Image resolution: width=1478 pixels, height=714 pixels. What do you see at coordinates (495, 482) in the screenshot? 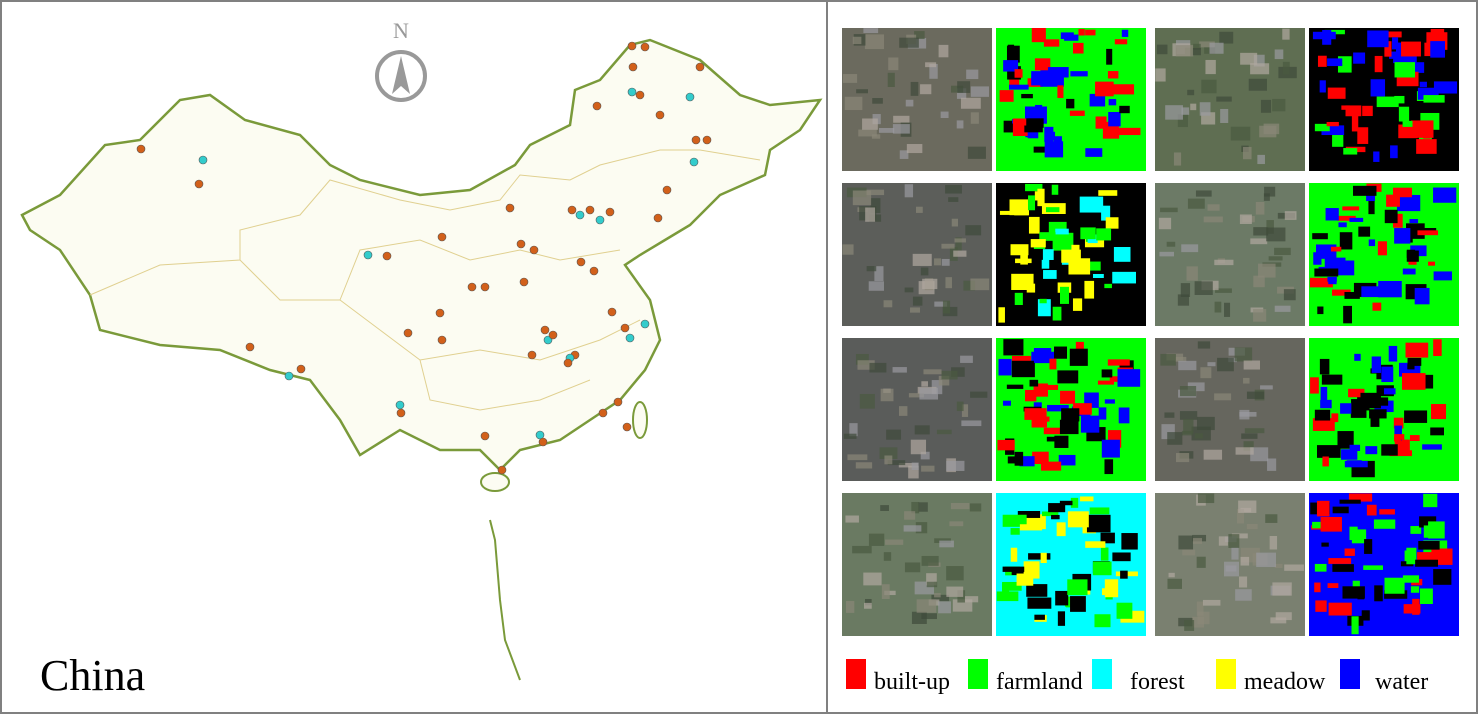
I see `hainan` at bounding box center [495, 482].